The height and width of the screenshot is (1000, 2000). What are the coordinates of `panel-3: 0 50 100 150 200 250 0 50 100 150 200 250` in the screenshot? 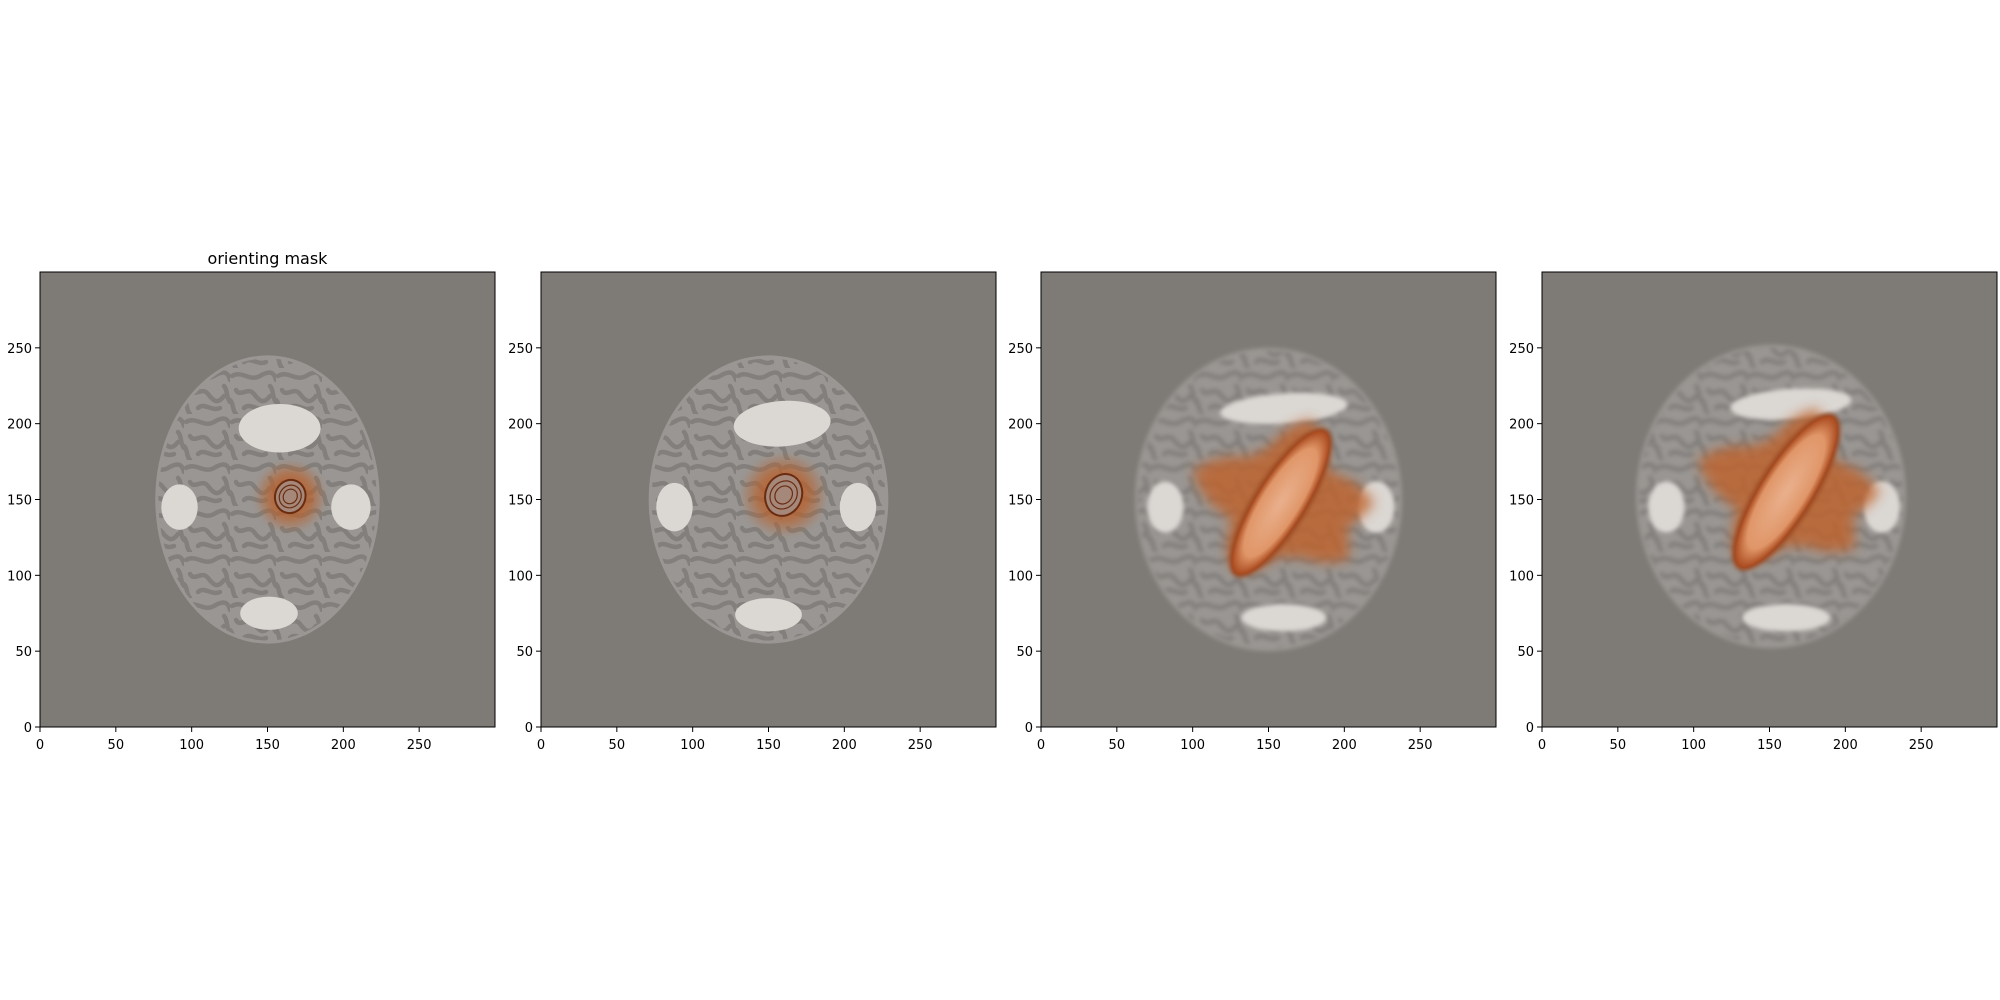 It's located at (1252, 512).